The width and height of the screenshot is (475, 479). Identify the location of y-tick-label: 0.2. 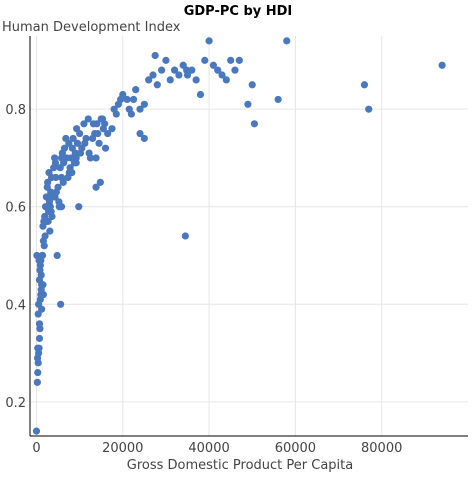
(15, 403).